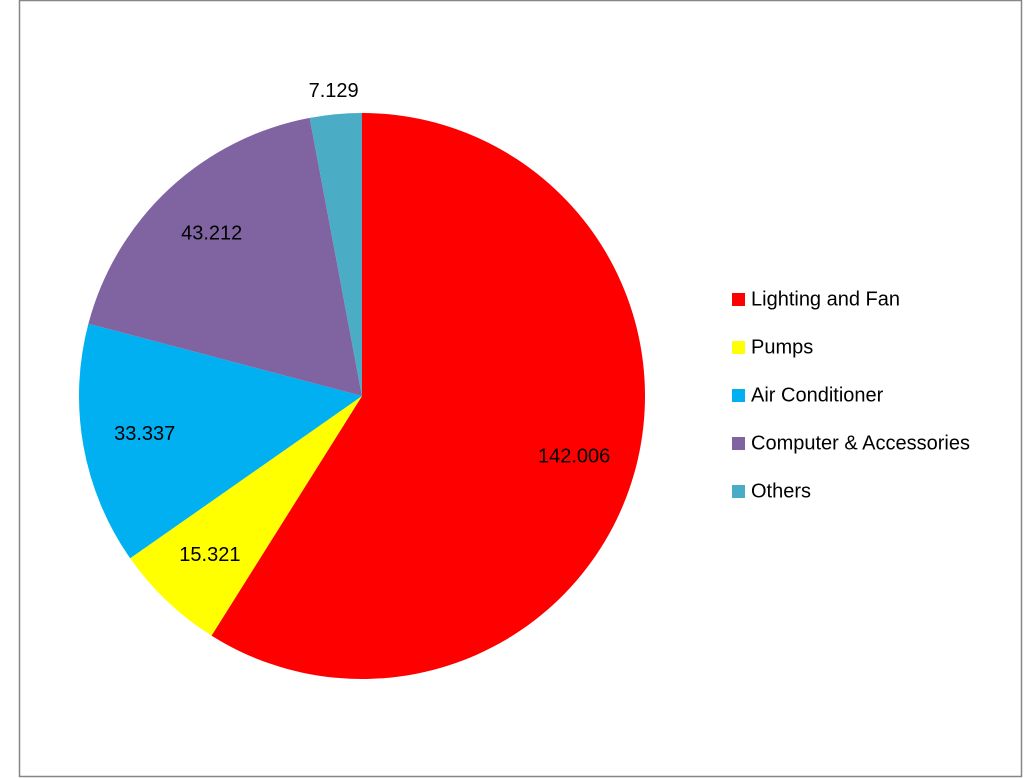 This screenshot has width=1033, height=778. I want to click on data-label: 43.212, so click(211, 234).